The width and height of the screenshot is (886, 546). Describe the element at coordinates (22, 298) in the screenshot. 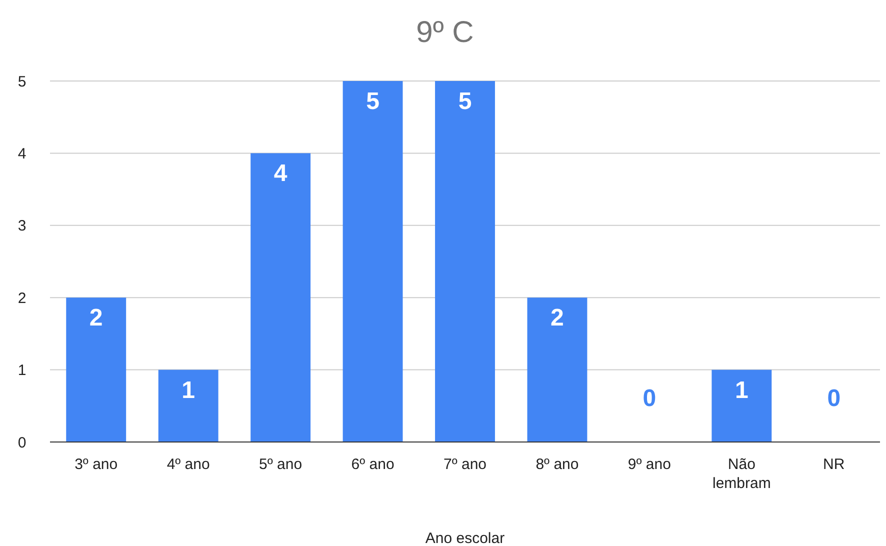

I see `y-tick-label: 2` at that location.